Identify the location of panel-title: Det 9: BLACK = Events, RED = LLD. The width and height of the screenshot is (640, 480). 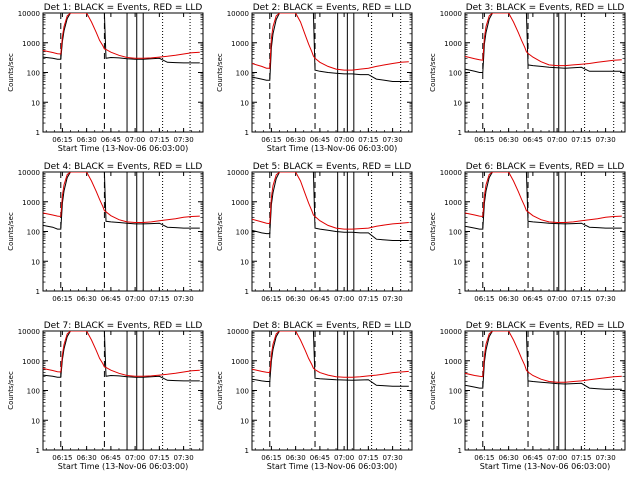
(545, 326).